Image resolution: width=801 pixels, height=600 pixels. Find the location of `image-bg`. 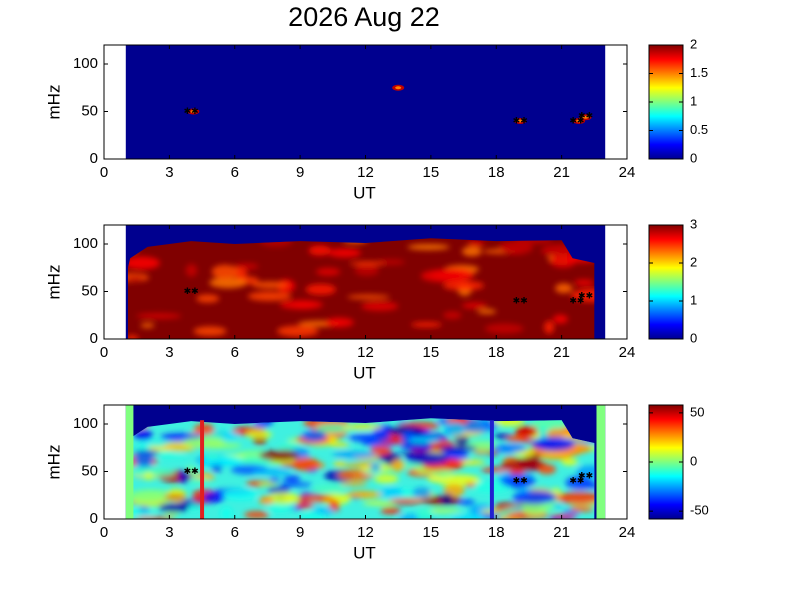

image-bg is located at coordinates (365, 102).